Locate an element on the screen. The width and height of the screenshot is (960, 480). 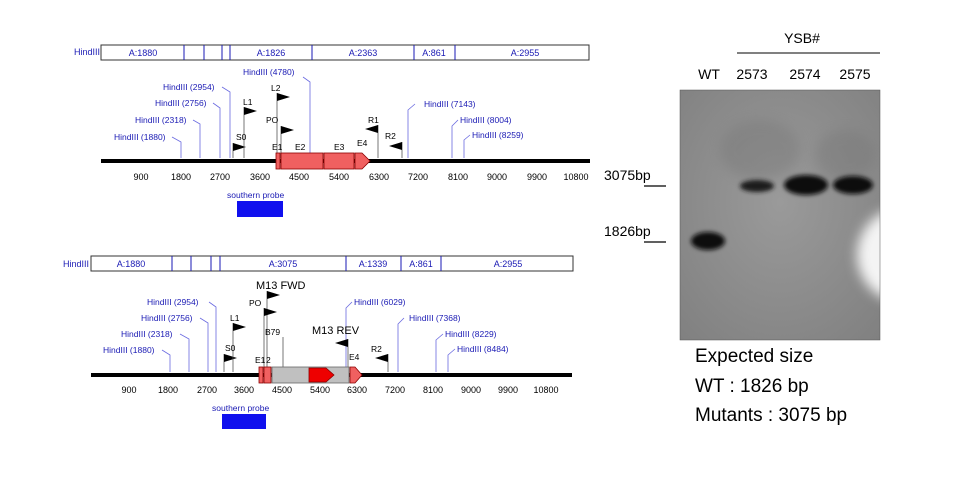
hindiii-site-label: HindIII (8259) is located at coordinates (498, 135).